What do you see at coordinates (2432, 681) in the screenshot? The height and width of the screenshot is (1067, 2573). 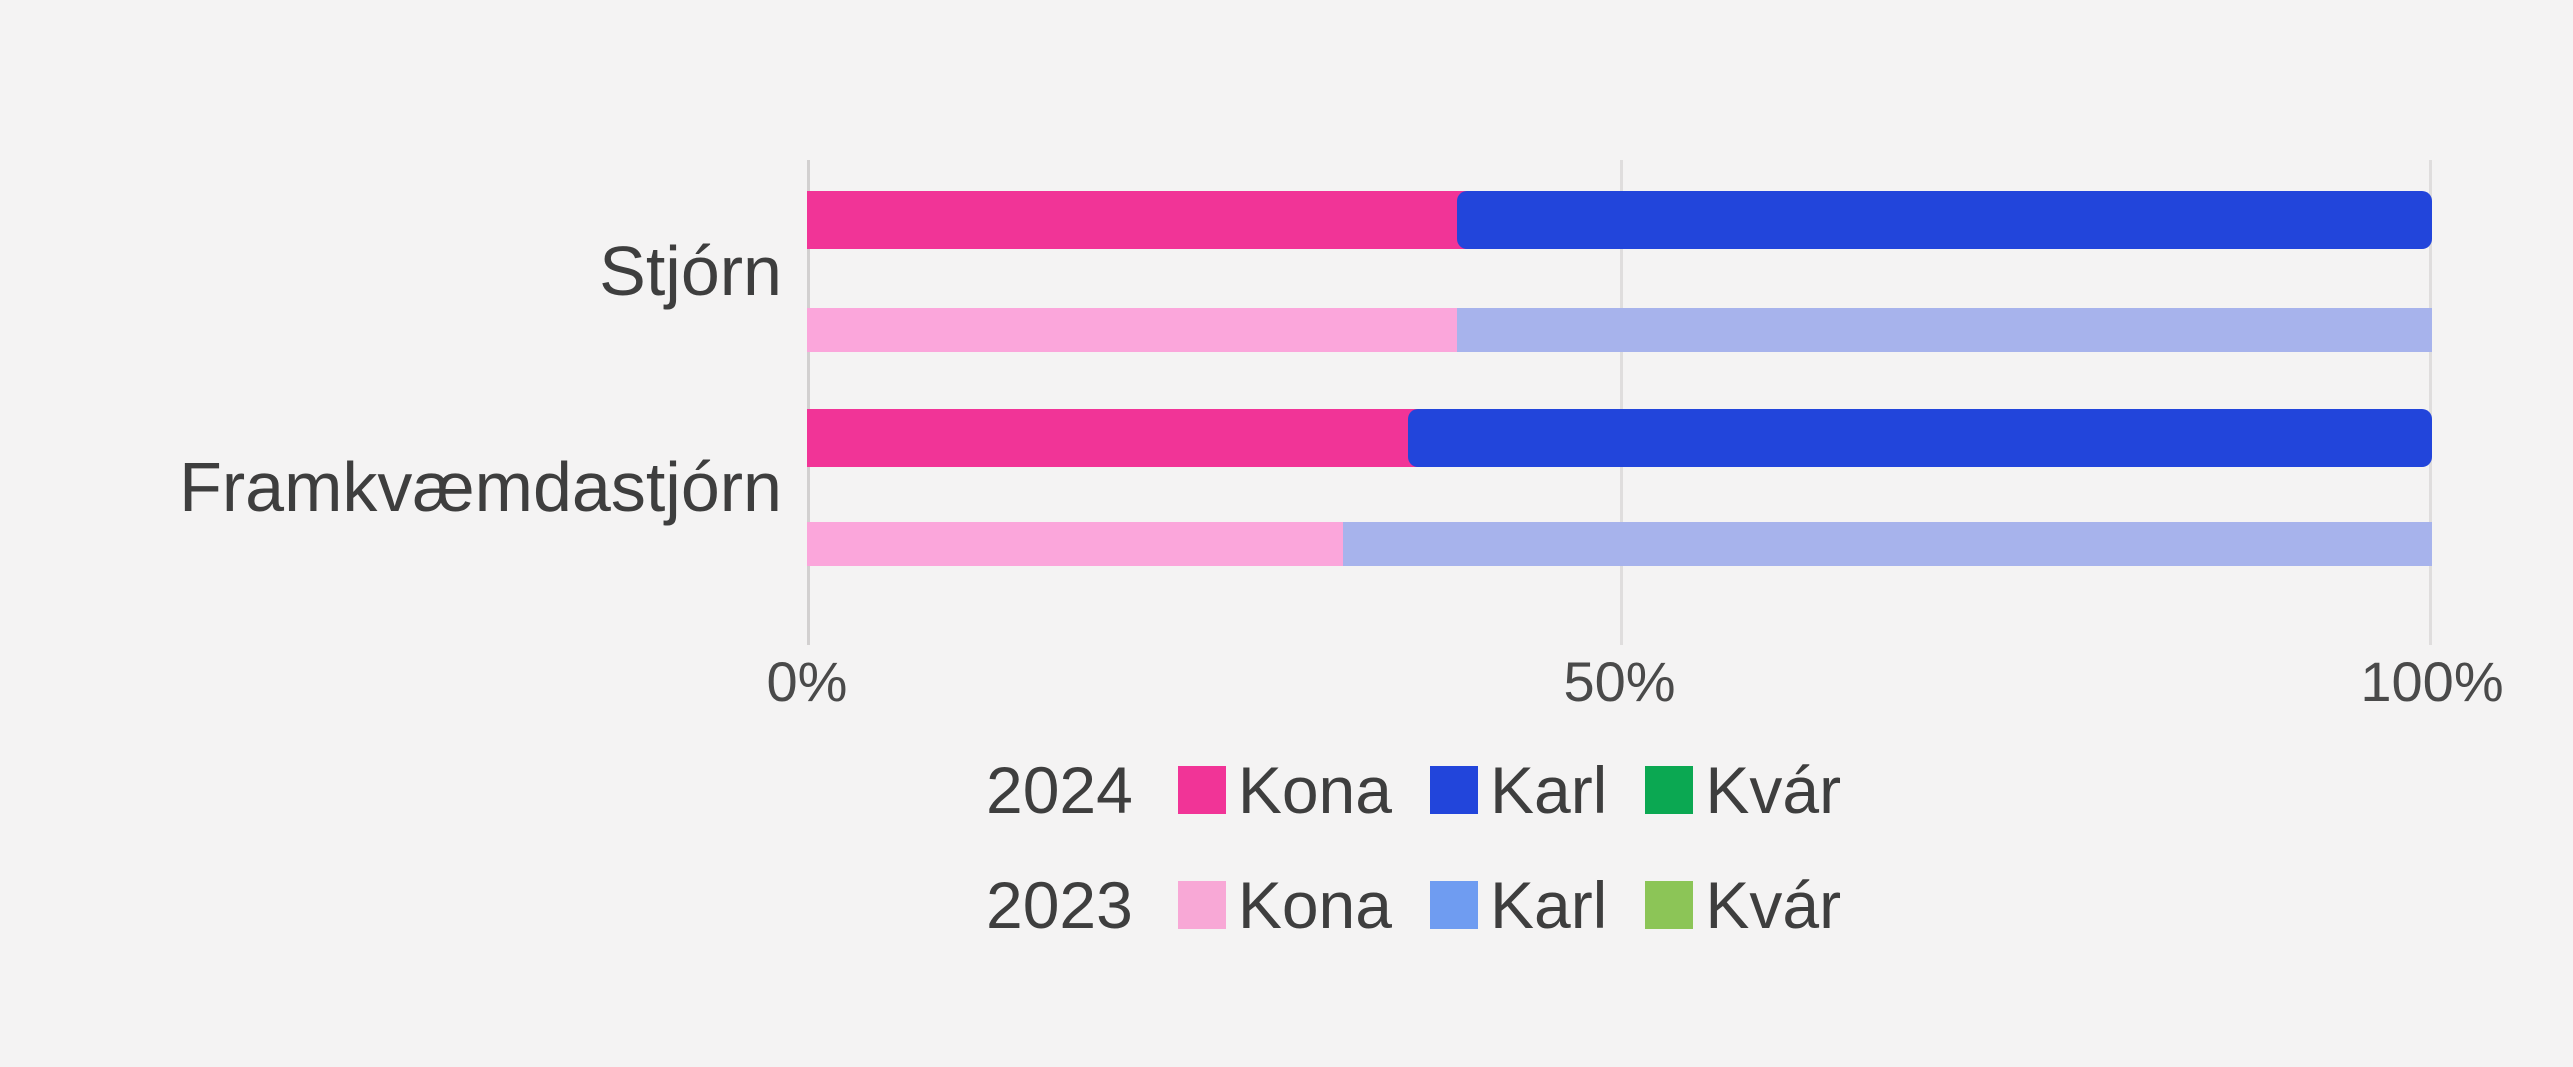 I see `x-tick-100: 100%` at bounding box center [2432, 681].